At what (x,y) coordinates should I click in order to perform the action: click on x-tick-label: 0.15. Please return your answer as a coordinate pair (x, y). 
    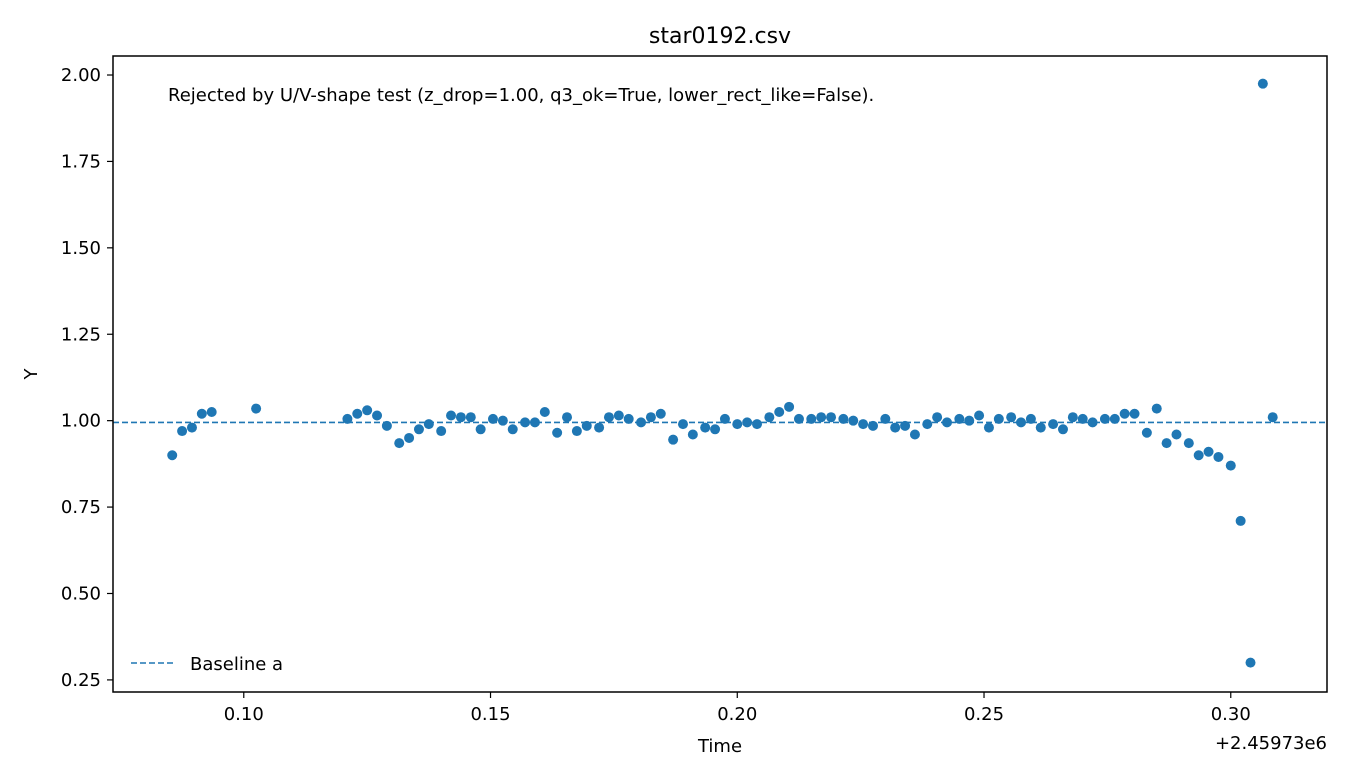
    Looking at the image, I should click on (490, 714).